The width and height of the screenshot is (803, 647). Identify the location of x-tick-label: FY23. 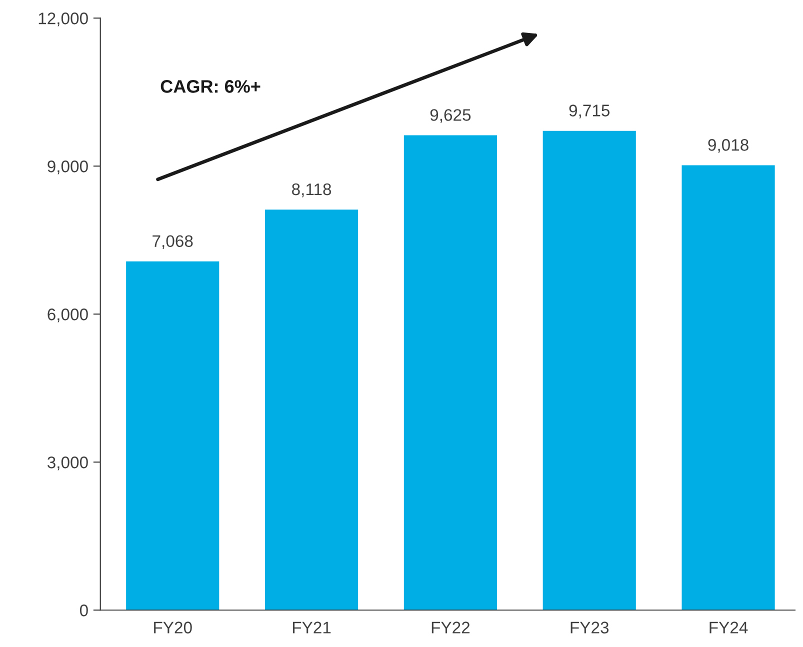
(589, 628).